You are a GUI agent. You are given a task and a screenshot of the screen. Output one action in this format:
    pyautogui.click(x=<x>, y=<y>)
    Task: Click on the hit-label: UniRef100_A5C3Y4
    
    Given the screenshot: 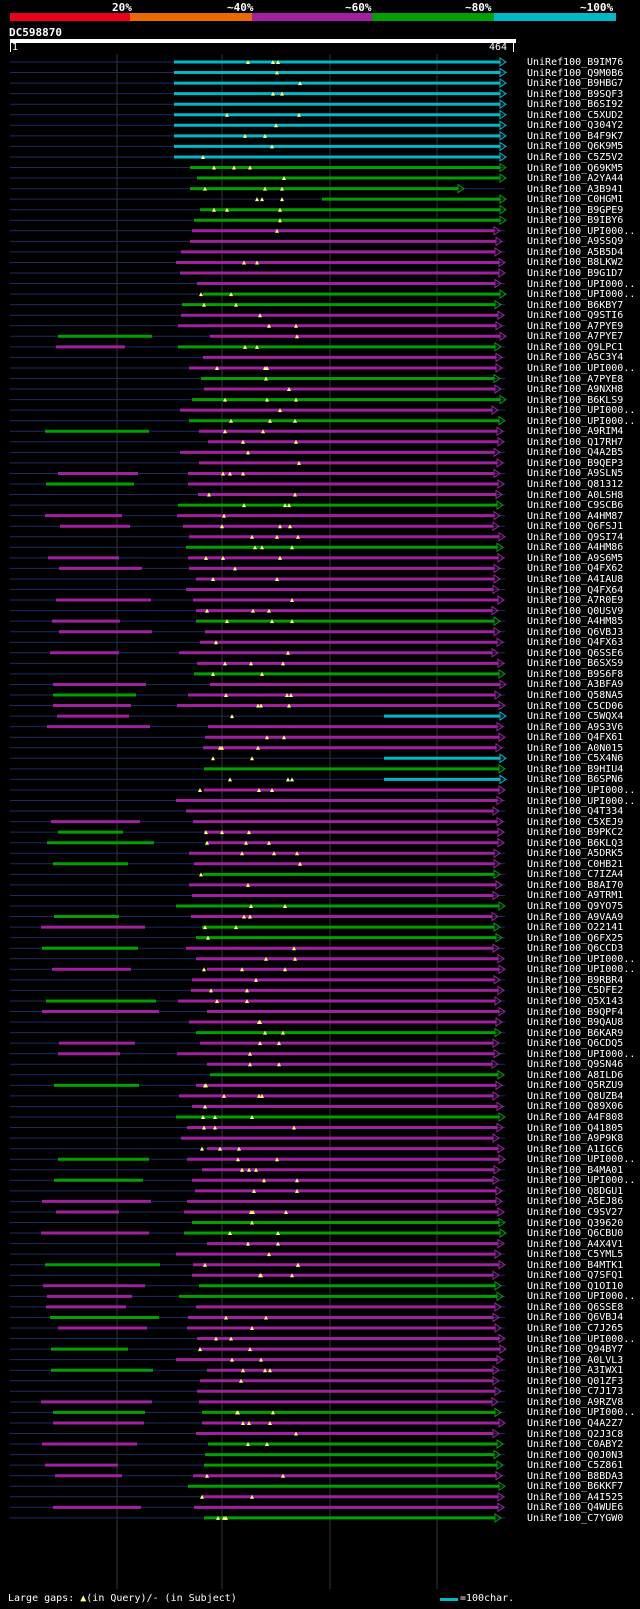 What is the action you would take?
    pyautogui.click(x=575, y=358)
    